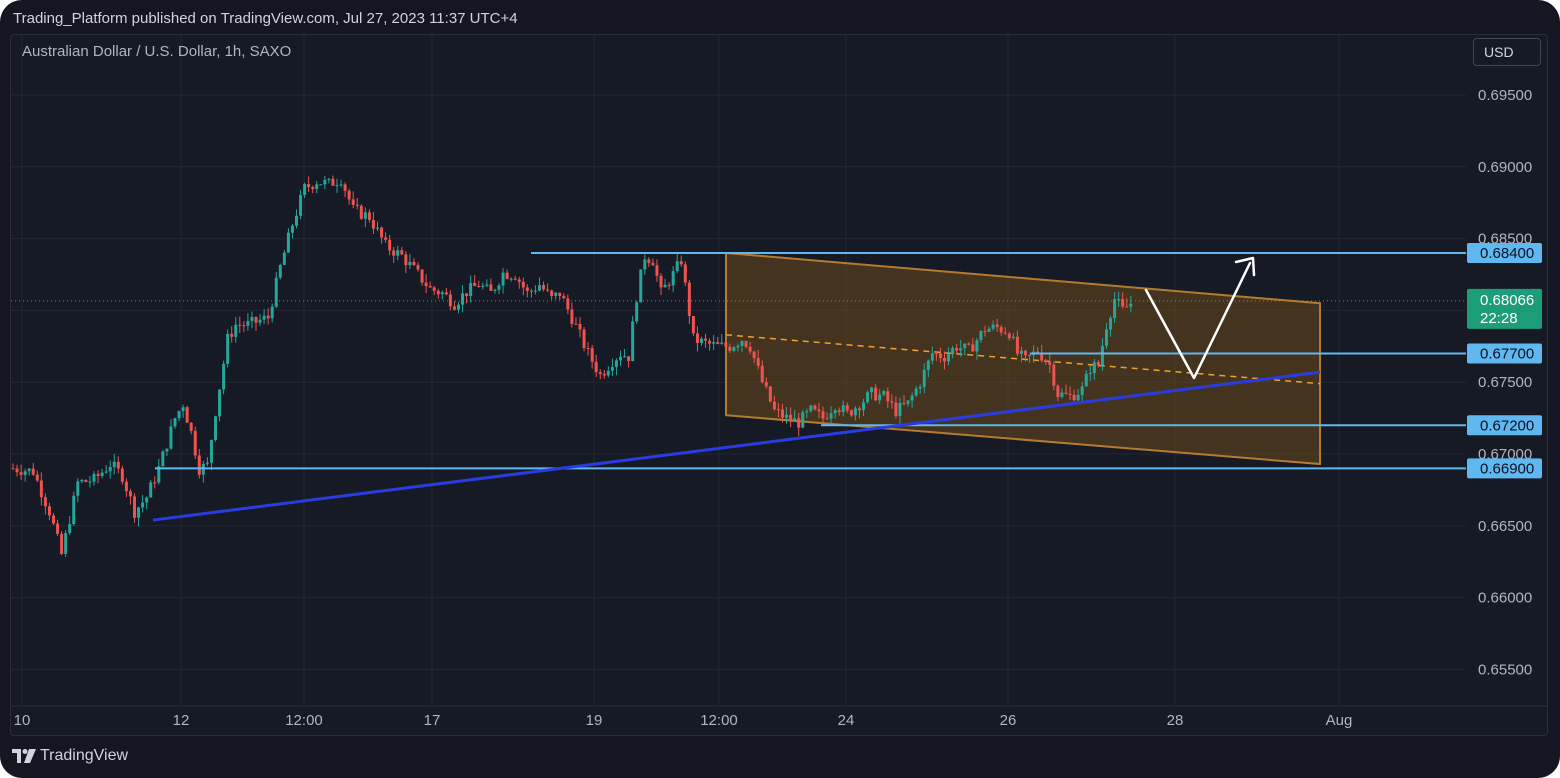  I want to click on channel-midline, so click(1023, 359).